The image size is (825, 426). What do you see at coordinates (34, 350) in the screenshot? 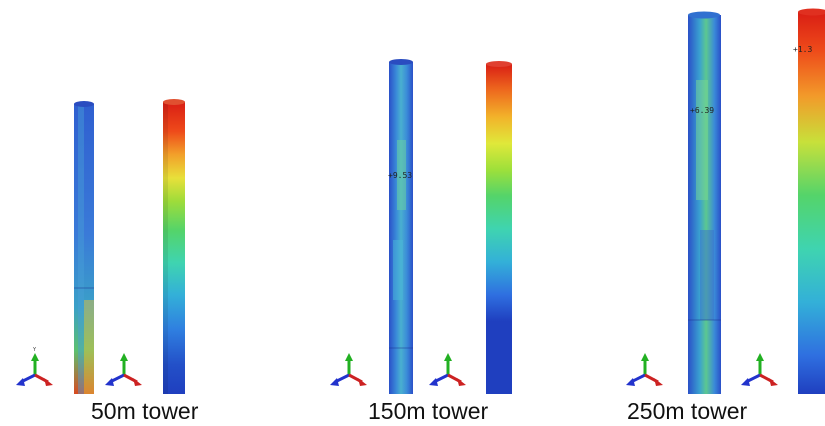
I see `svg-text: Y` at bounding box center [34, 350].